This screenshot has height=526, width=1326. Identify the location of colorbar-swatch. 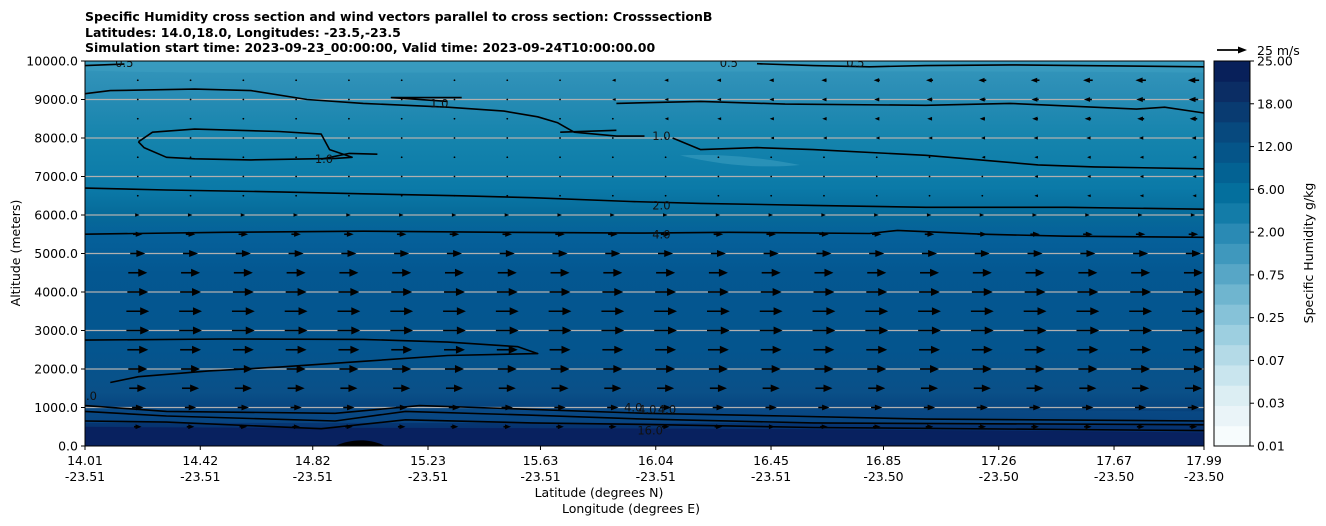
(1232, 92).